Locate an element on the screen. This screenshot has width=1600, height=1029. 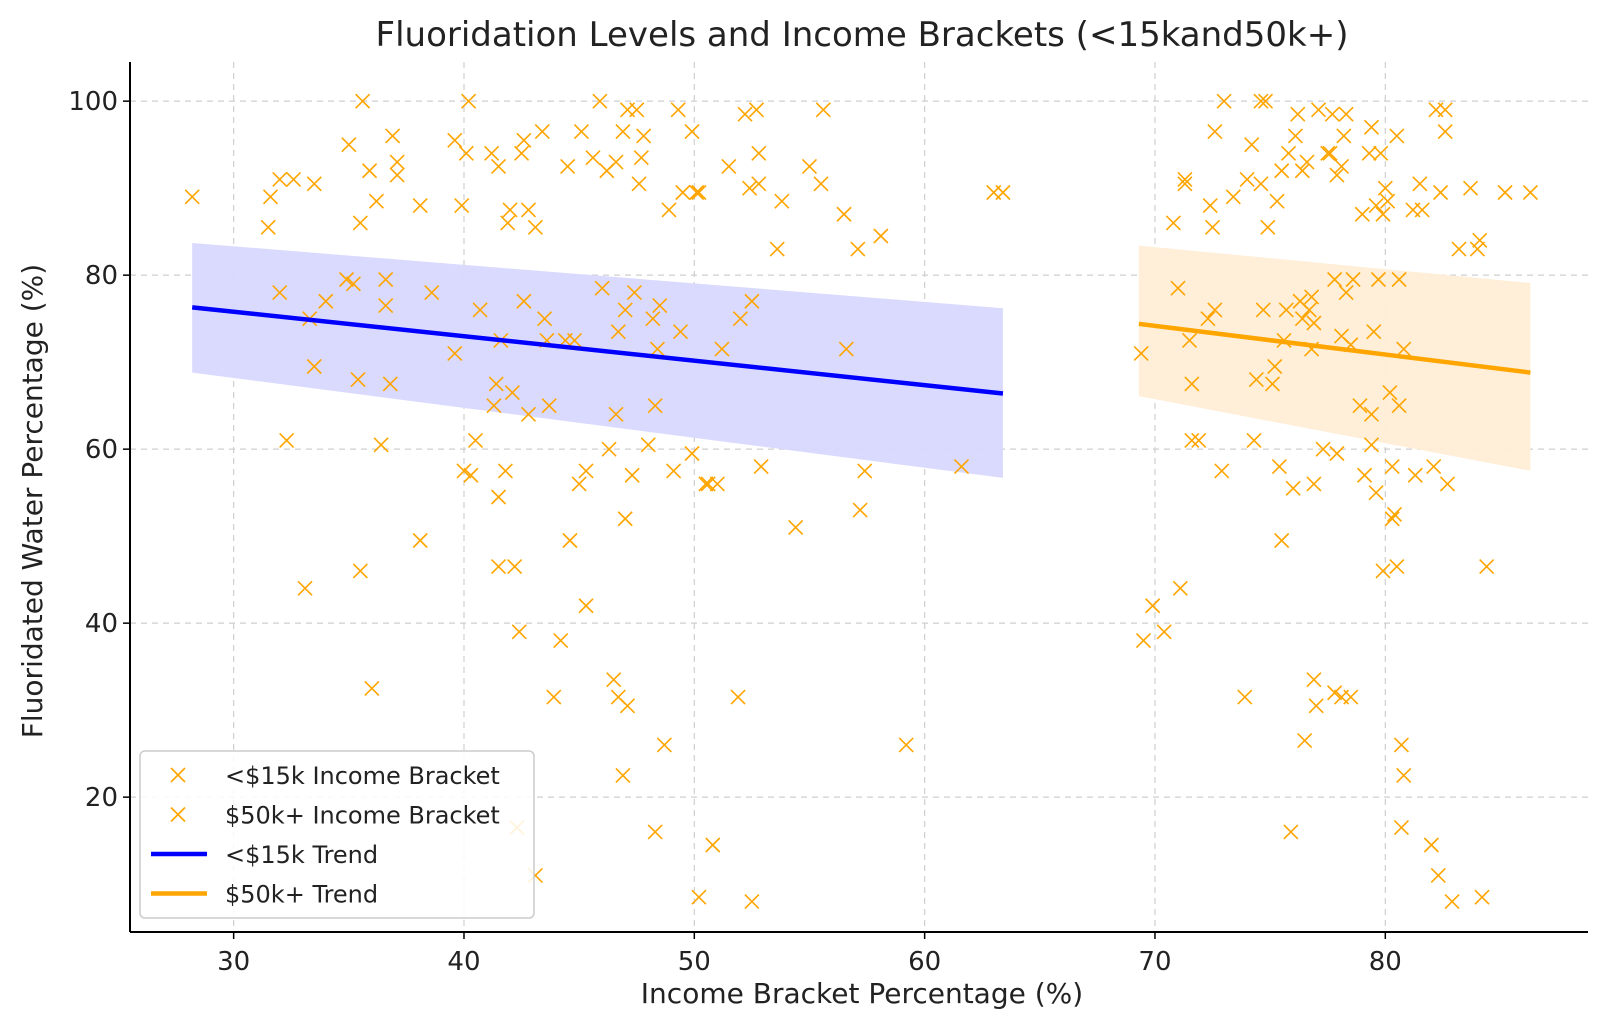
legend-label: $50k+ Trend is located at coordinates (301, 895).